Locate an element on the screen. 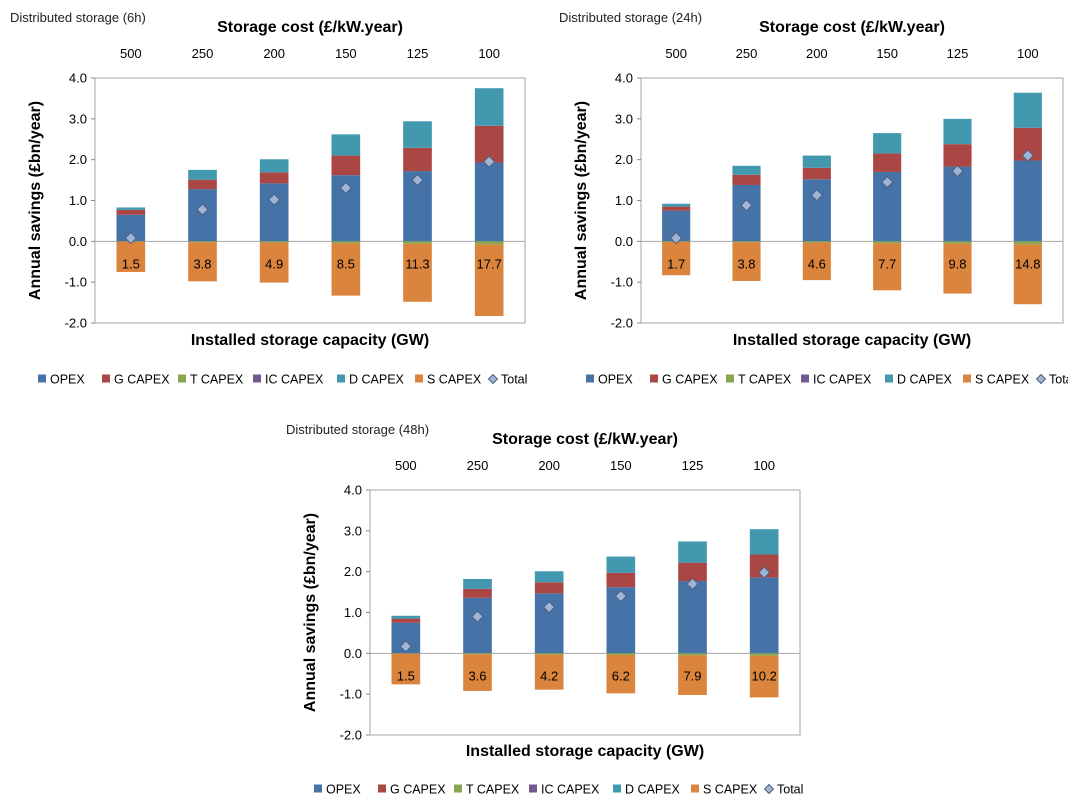 Image resolution: width=1068 pixels, height=803 pixels. y-tick-label: 2.0 is located at coordinates (353, 571).